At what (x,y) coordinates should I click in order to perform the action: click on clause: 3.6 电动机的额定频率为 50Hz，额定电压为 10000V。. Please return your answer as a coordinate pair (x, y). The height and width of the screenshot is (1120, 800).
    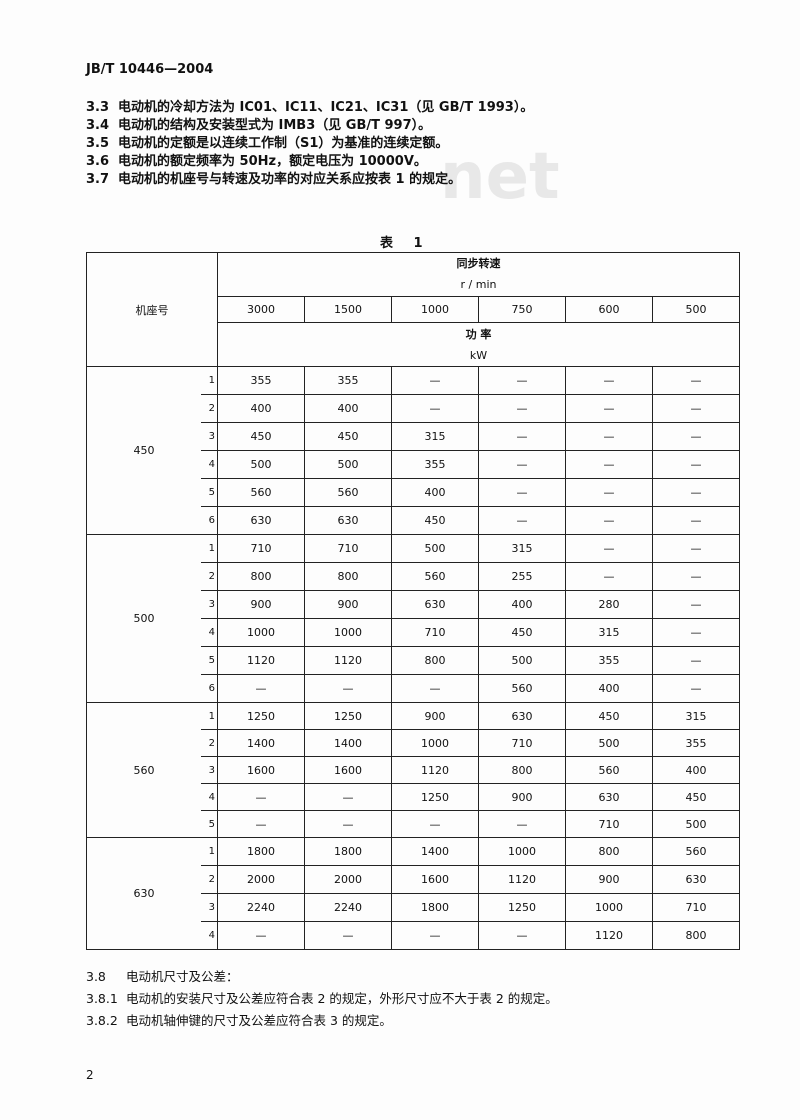
    Looking at the image, I should click on (256, 159).